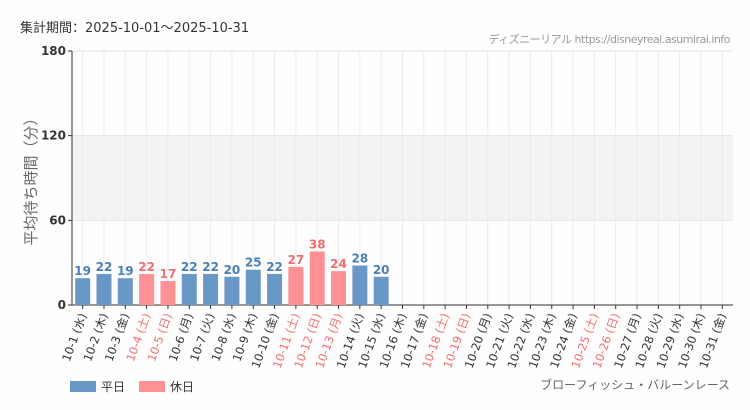 The width and height of the screenshot is (750, 410). I want to click on legend-weekday-label: 平日, so click(113, 387).